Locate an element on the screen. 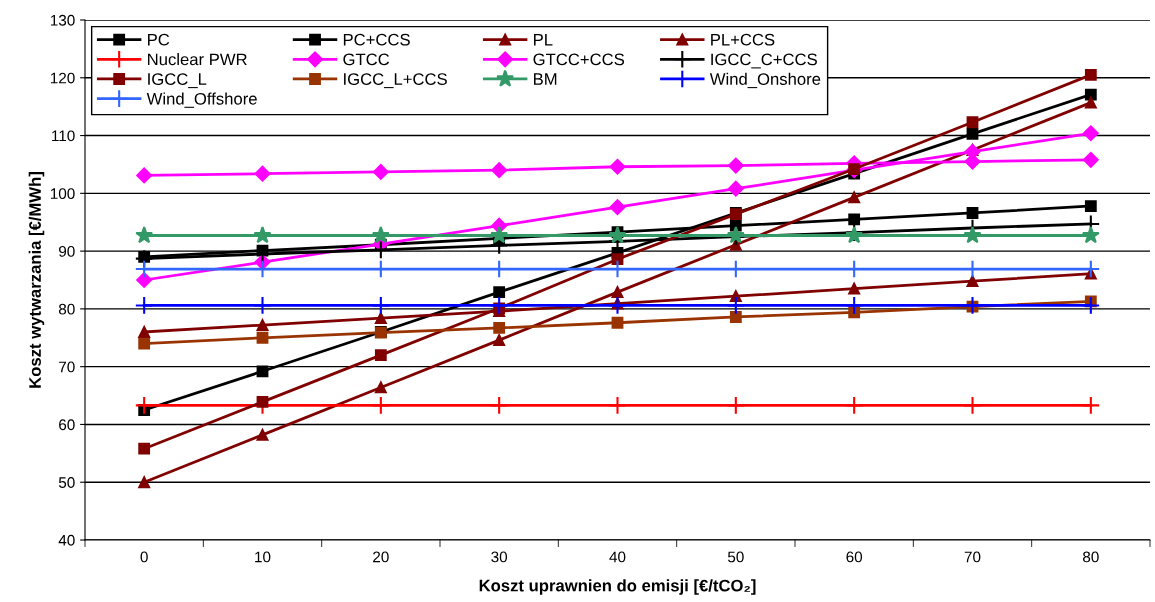  y-tick-label: 40 is located at coordinates (66, 540).